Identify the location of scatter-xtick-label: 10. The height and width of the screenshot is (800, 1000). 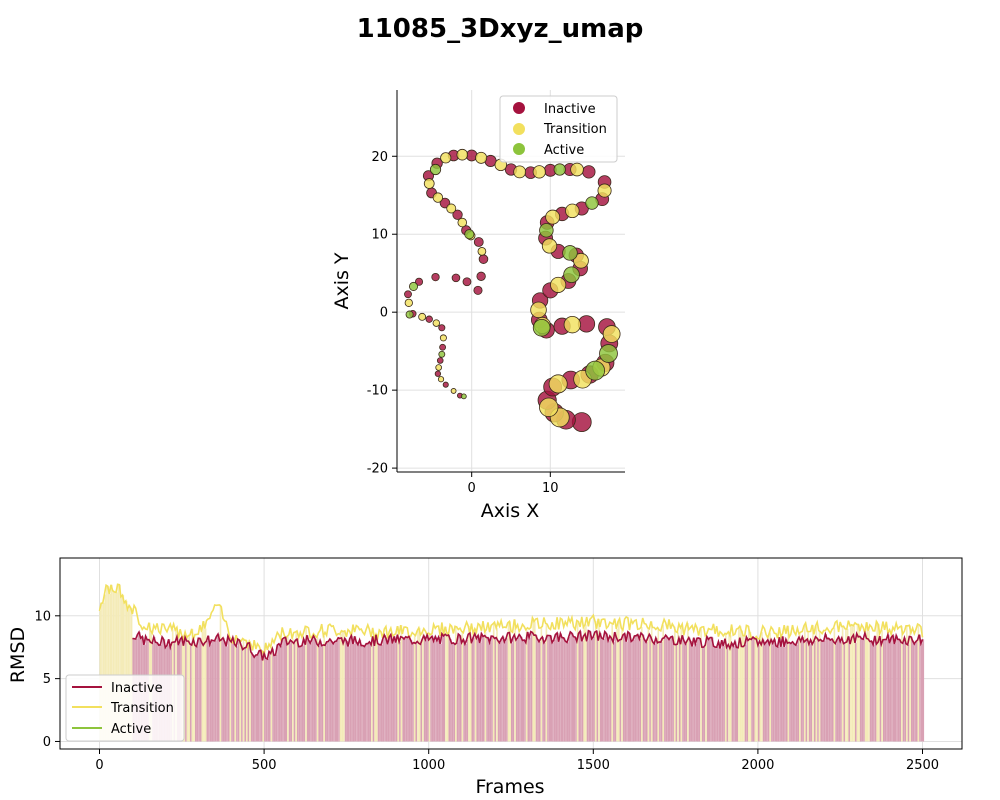
(550, 488).